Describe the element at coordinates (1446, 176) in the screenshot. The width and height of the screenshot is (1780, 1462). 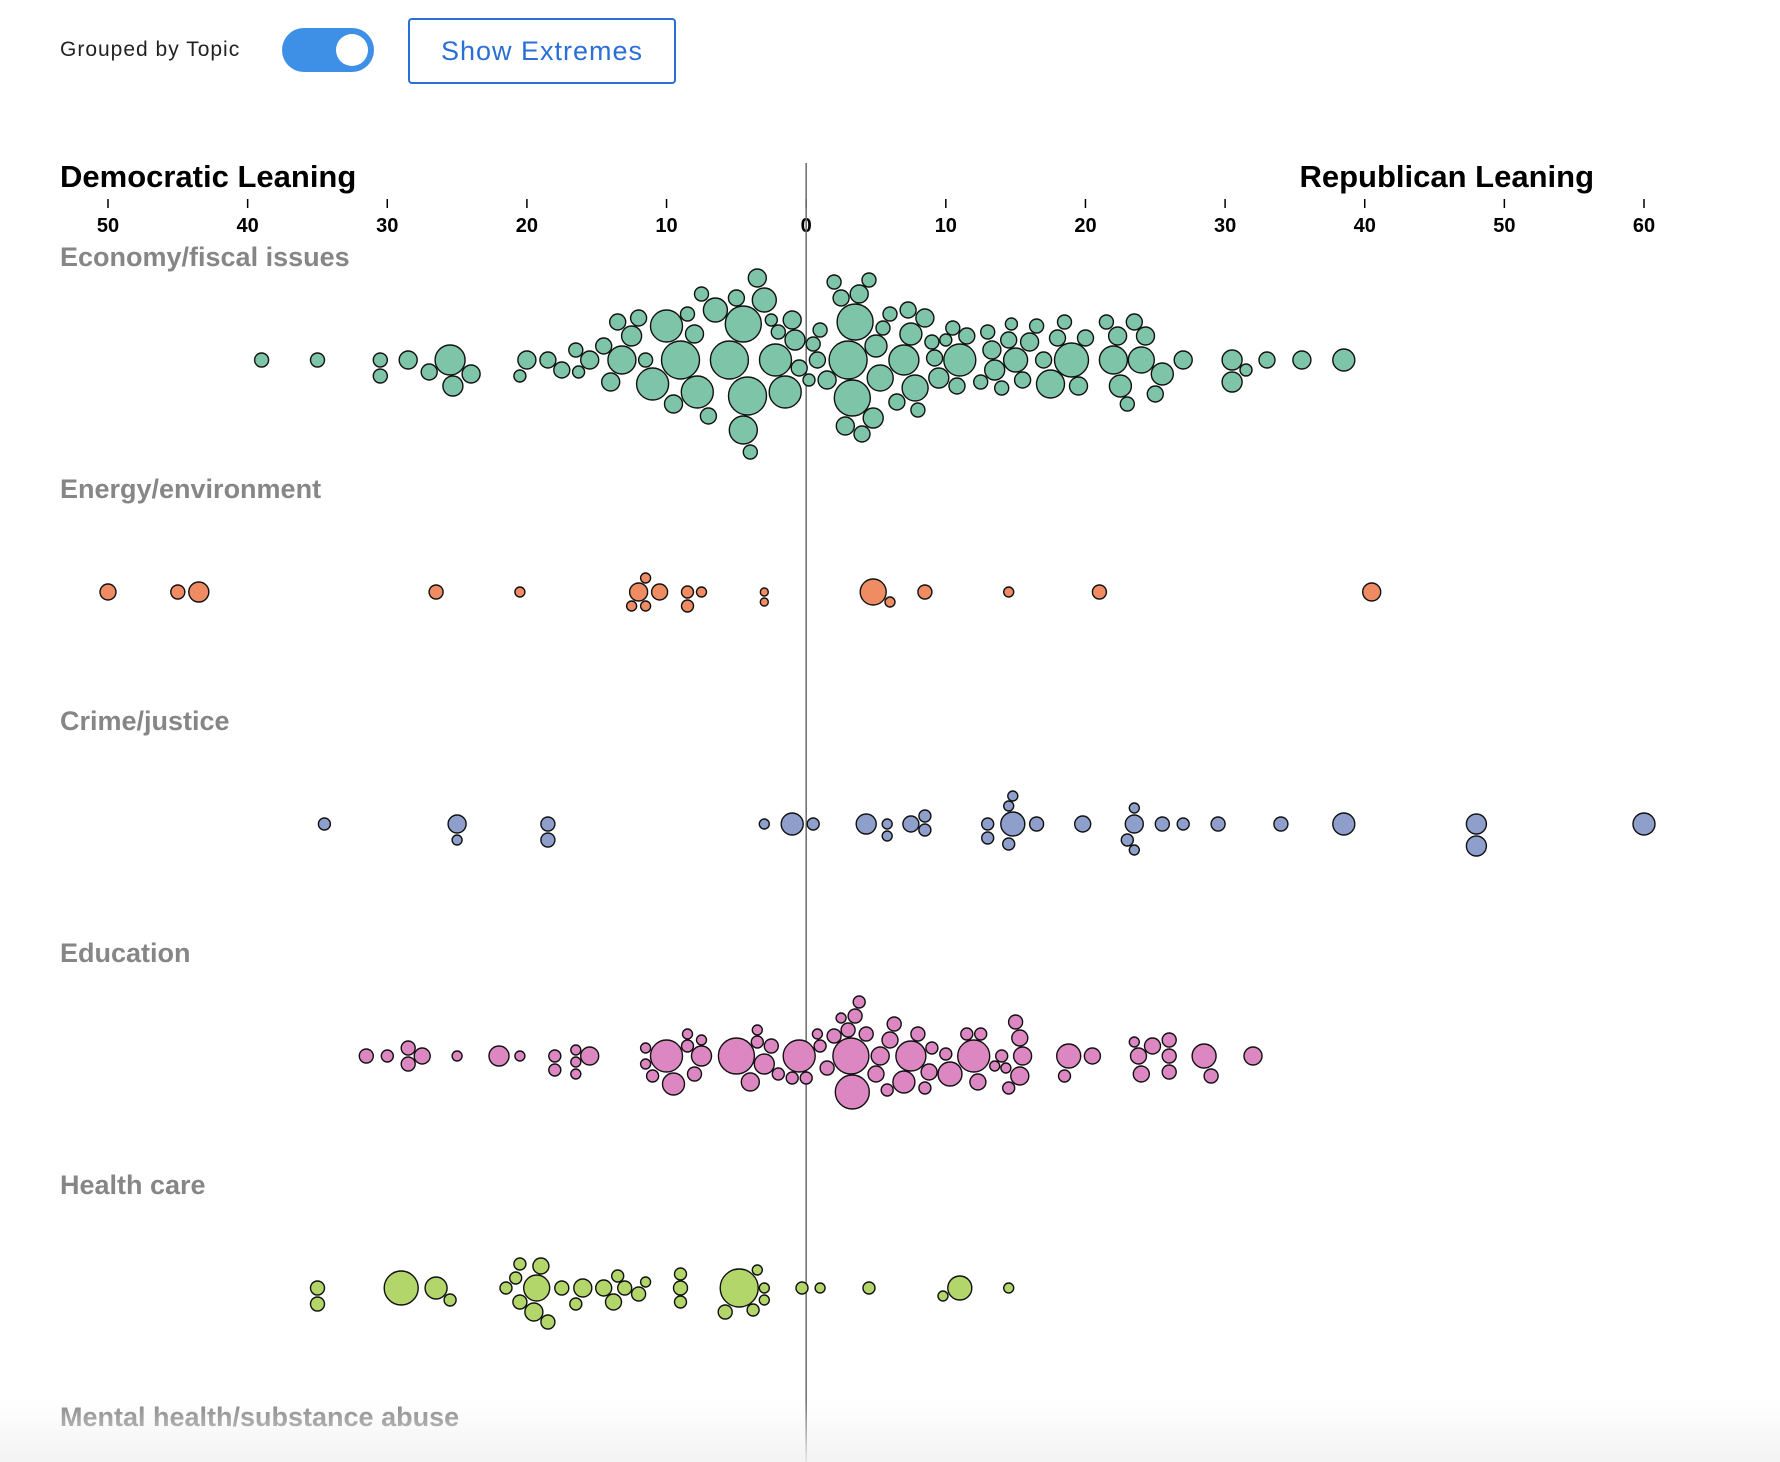
I see `right-title: Republican Leaning` at that location.